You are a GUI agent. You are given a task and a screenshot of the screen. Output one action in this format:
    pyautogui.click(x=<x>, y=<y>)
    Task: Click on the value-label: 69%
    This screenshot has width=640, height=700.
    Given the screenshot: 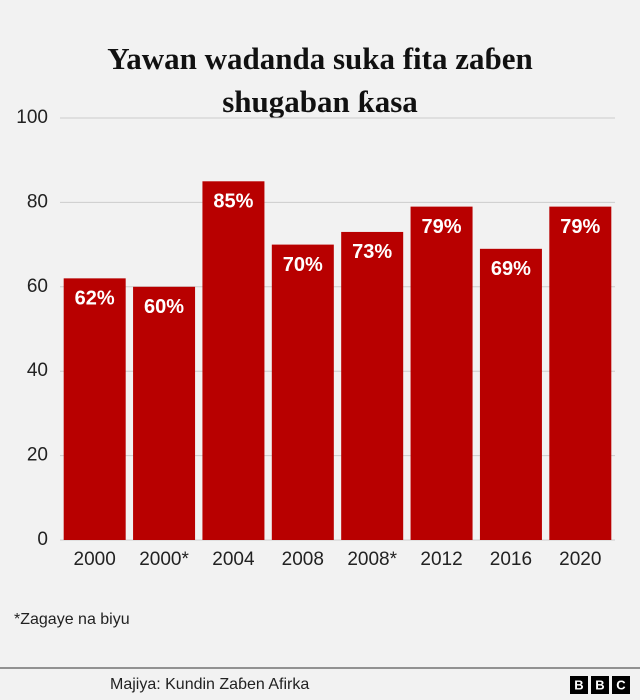 What is the action you would take?
    pyautogui.click(x=511, y=269)
    